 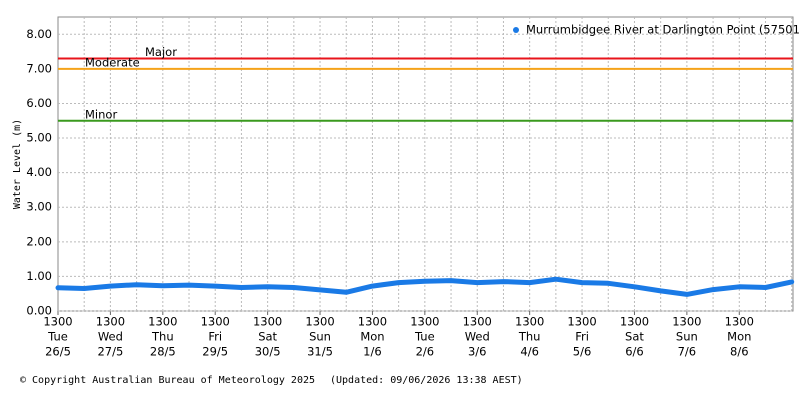 What do you see at coordinates (39, 311) in the screenshot?
I see `y-tick-label: 0.00` at bounding box center [39, 311].